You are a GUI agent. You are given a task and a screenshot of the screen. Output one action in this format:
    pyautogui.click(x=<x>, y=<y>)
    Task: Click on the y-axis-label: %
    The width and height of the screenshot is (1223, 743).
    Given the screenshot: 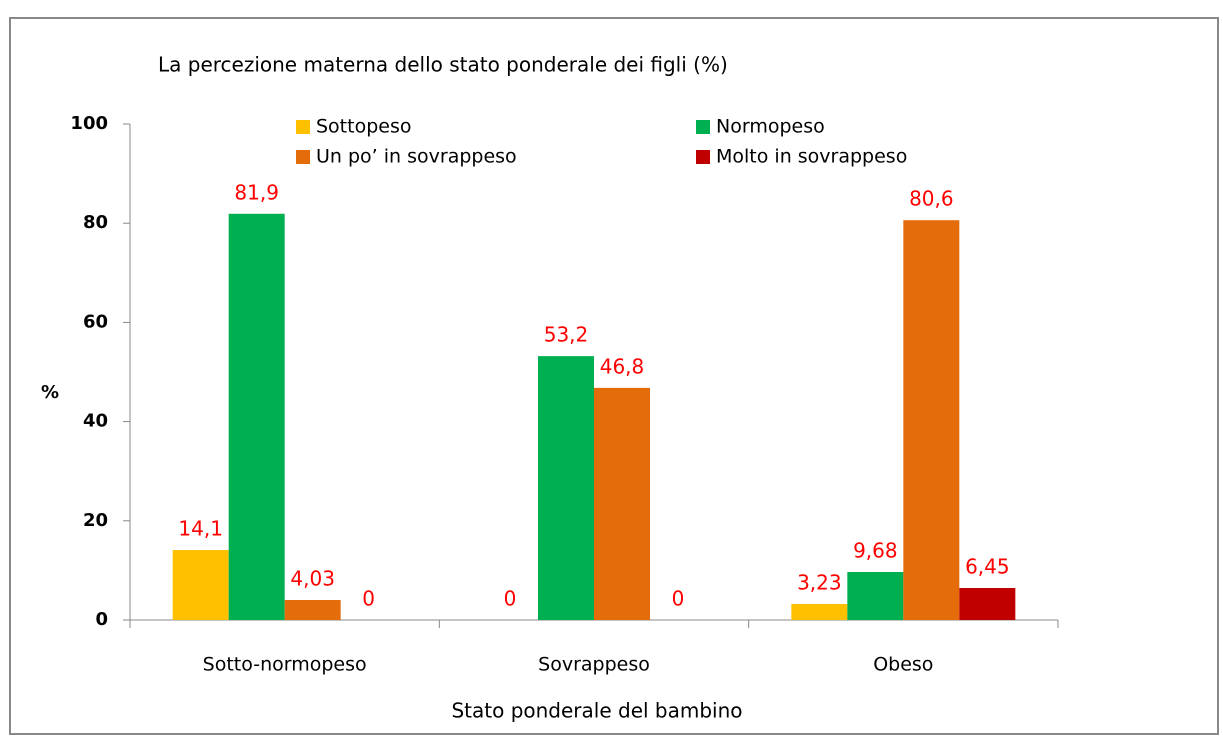 What is the action you would take?
    pyautogui.click(x=50, y=392)
    